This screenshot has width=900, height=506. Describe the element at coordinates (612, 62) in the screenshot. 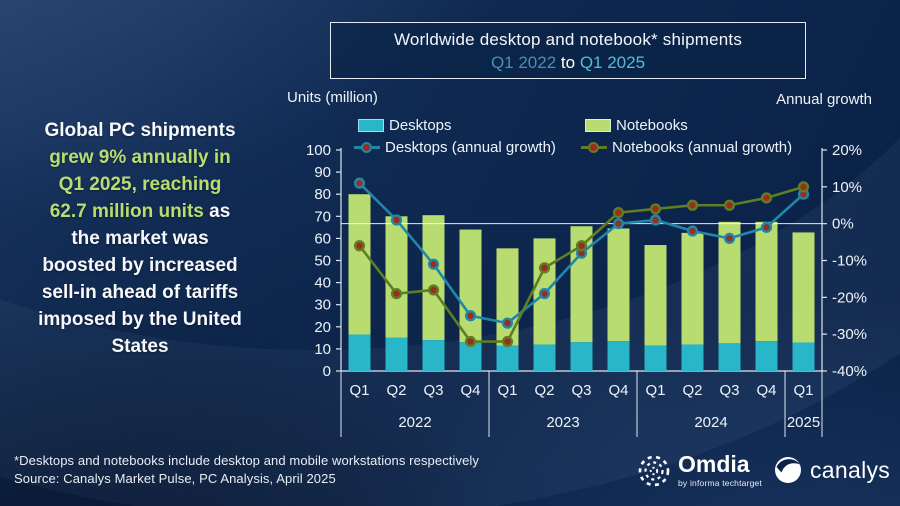

I see `range-end: Q1 2025` at that location.